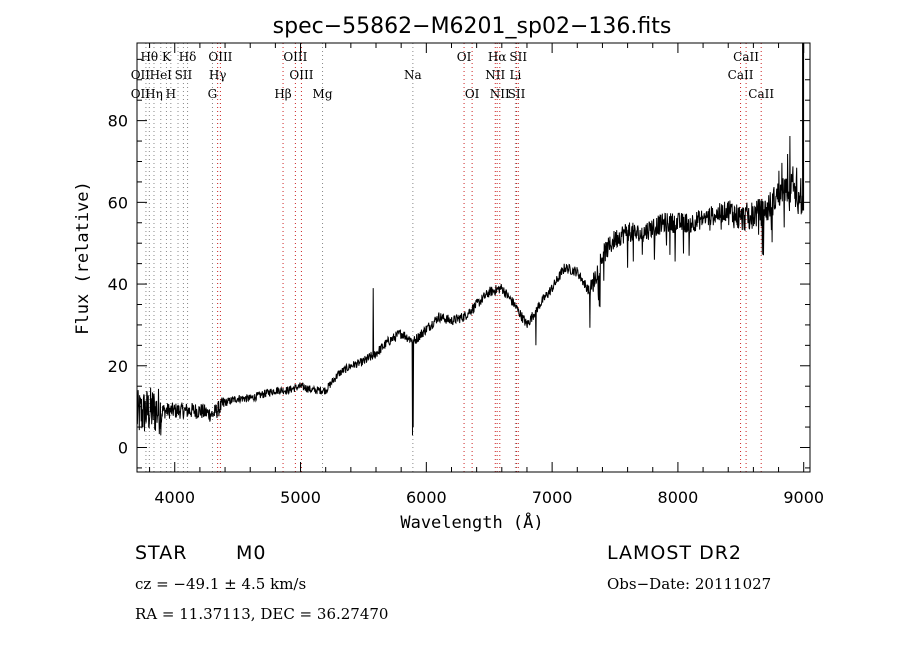  What do you see at coordinates (497, 57) in the screenshot?
I see `line-label-6: Hα` at bounding box center [497, 57].